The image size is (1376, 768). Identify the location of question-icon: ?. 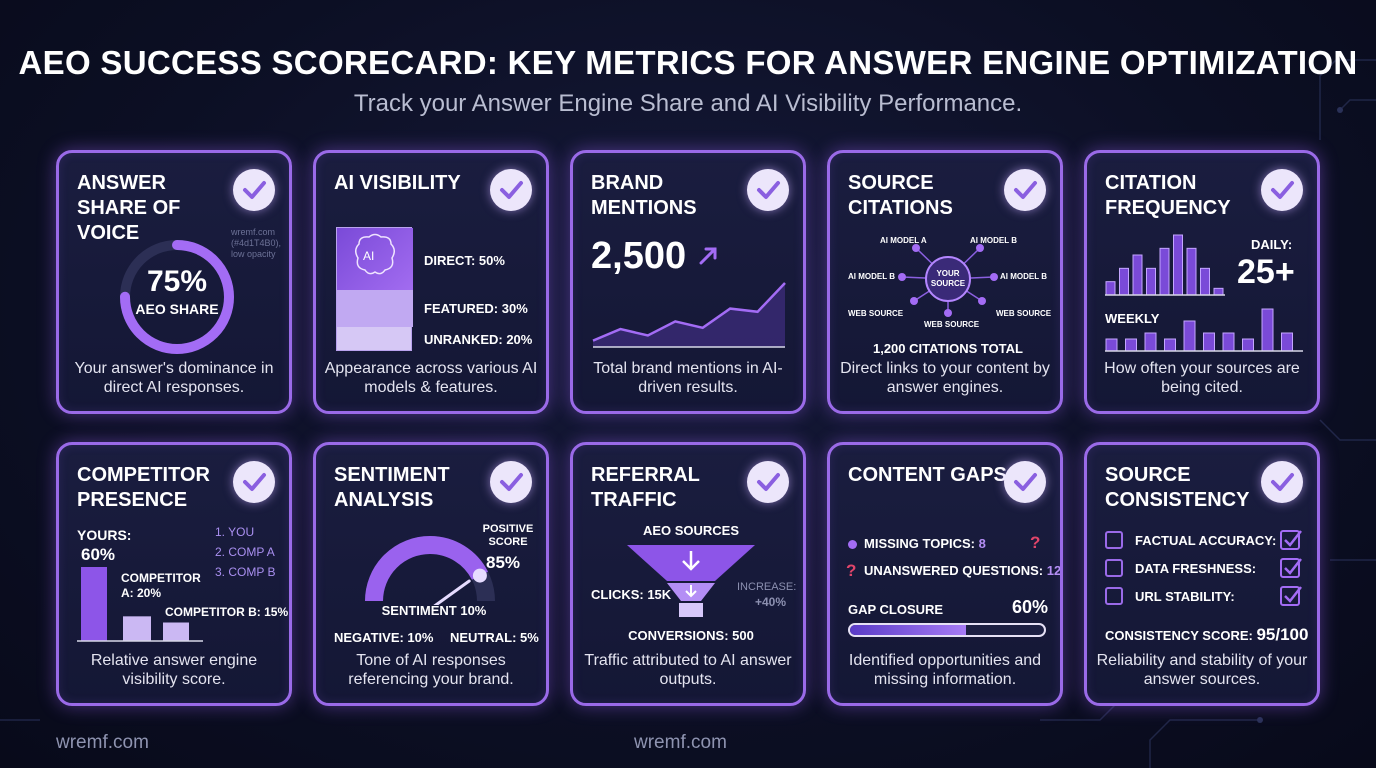
(851, 570).